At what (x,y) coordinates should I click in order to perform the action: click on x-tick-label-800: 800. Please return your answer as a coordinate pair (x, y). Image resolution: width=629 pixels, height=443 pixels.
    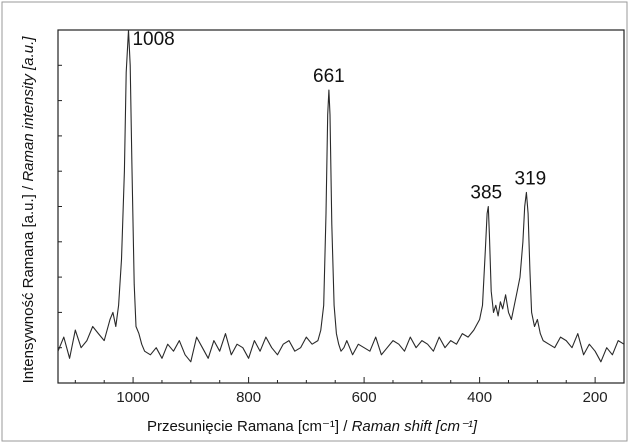
    Looking at the image, I should click on (248, 397).